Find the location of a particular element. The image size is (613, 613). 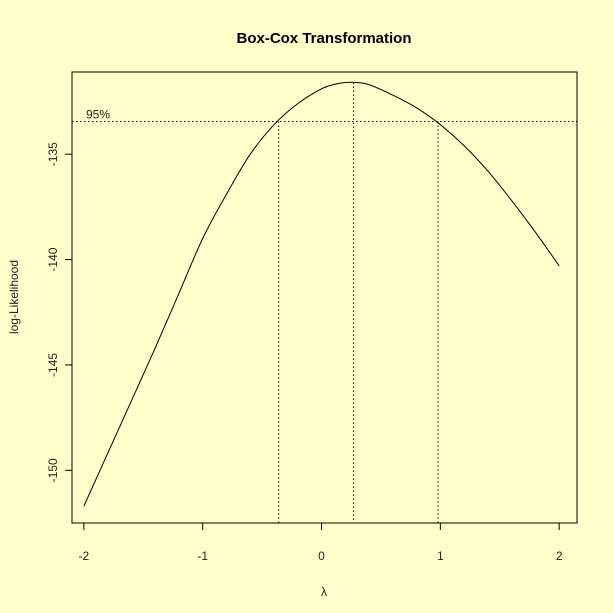

ci-label: 95% is located at coordinates (98, 115).